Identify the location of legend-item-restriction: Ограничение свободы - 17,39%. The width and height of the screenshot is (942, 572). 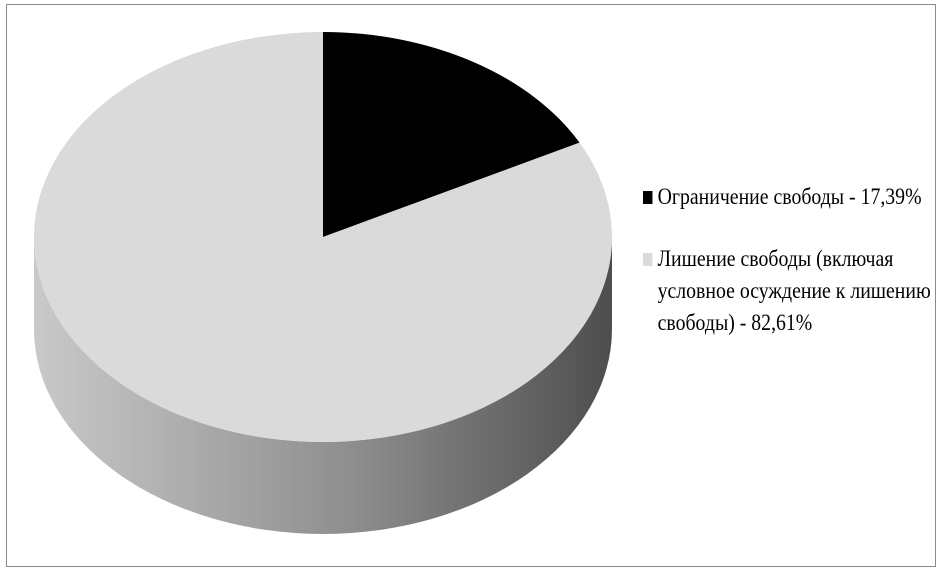
(792, 197).